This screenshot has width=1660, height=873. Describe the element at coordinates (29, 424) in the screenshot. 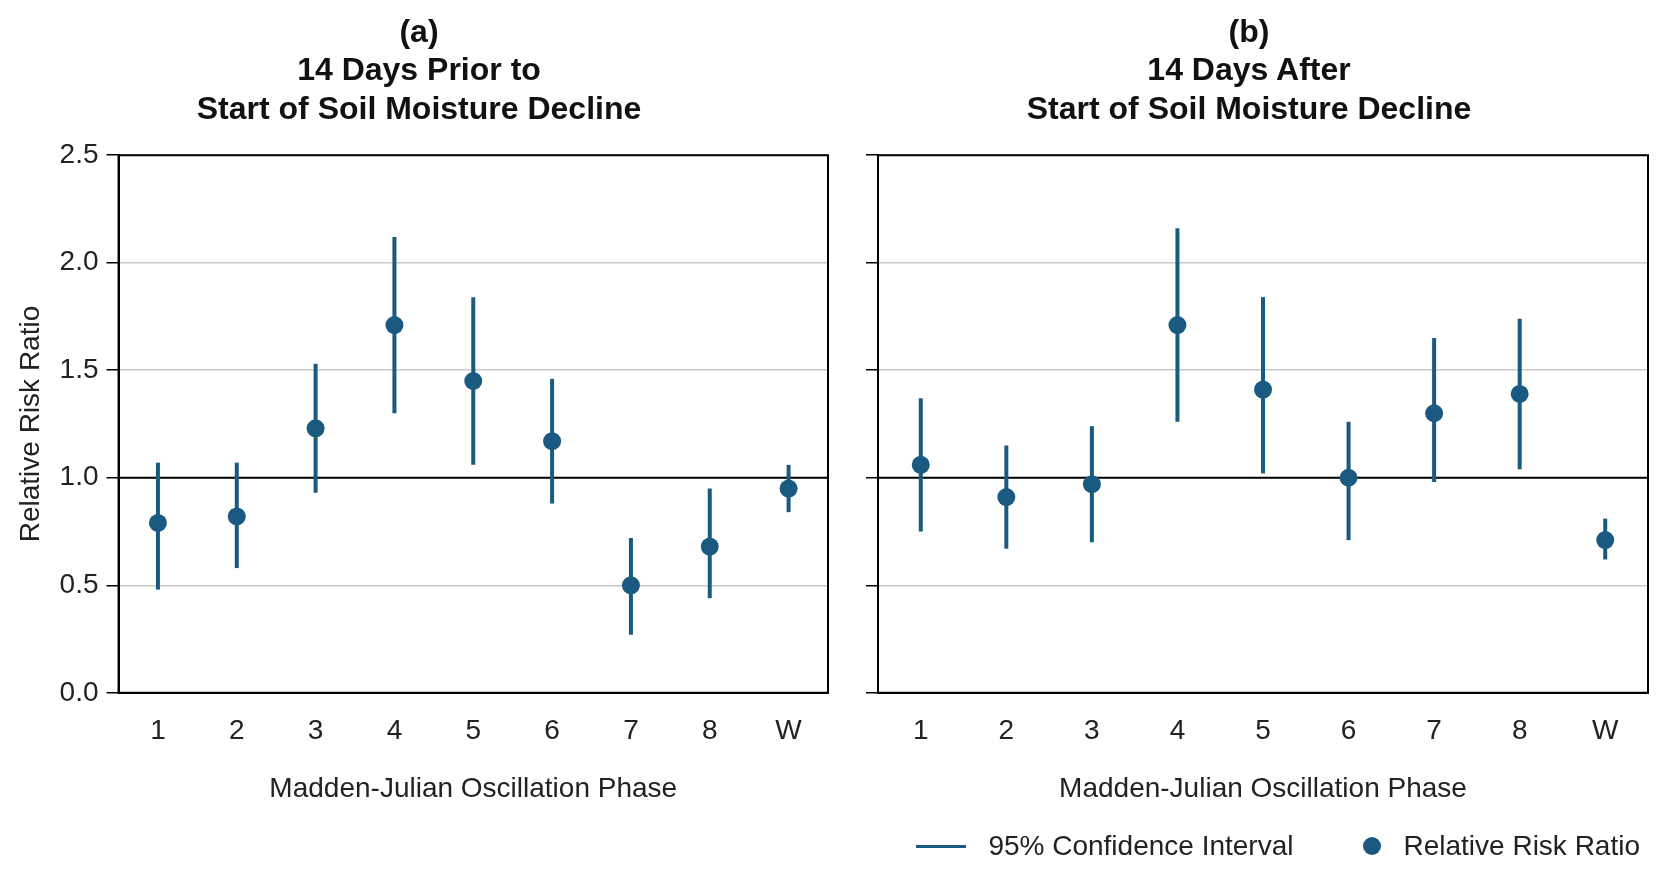

I see `y-axis-title: Relative Risk Ratio` at that location.